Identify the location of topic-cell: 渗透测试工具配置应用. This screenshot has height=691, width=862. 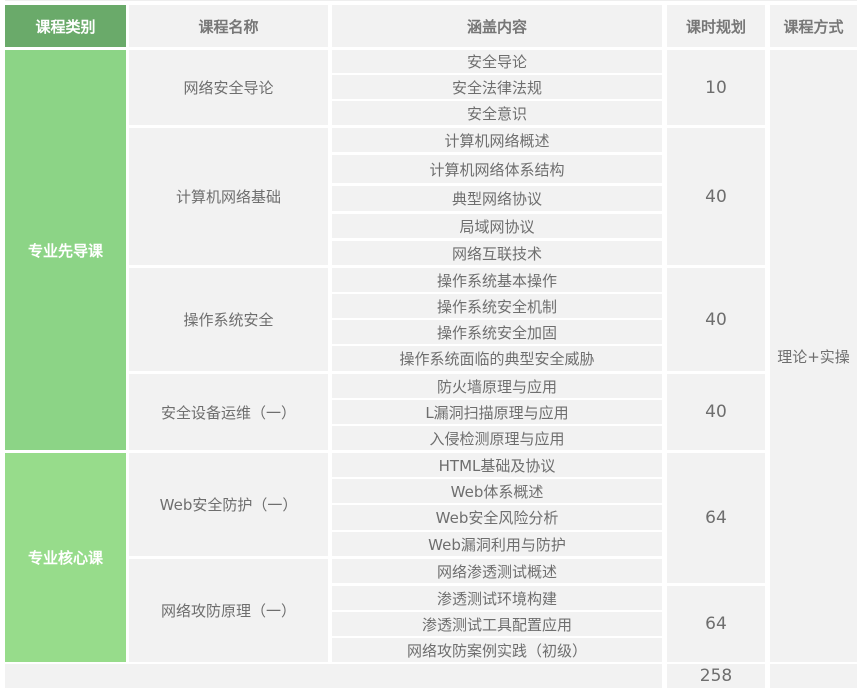
(497, 624).